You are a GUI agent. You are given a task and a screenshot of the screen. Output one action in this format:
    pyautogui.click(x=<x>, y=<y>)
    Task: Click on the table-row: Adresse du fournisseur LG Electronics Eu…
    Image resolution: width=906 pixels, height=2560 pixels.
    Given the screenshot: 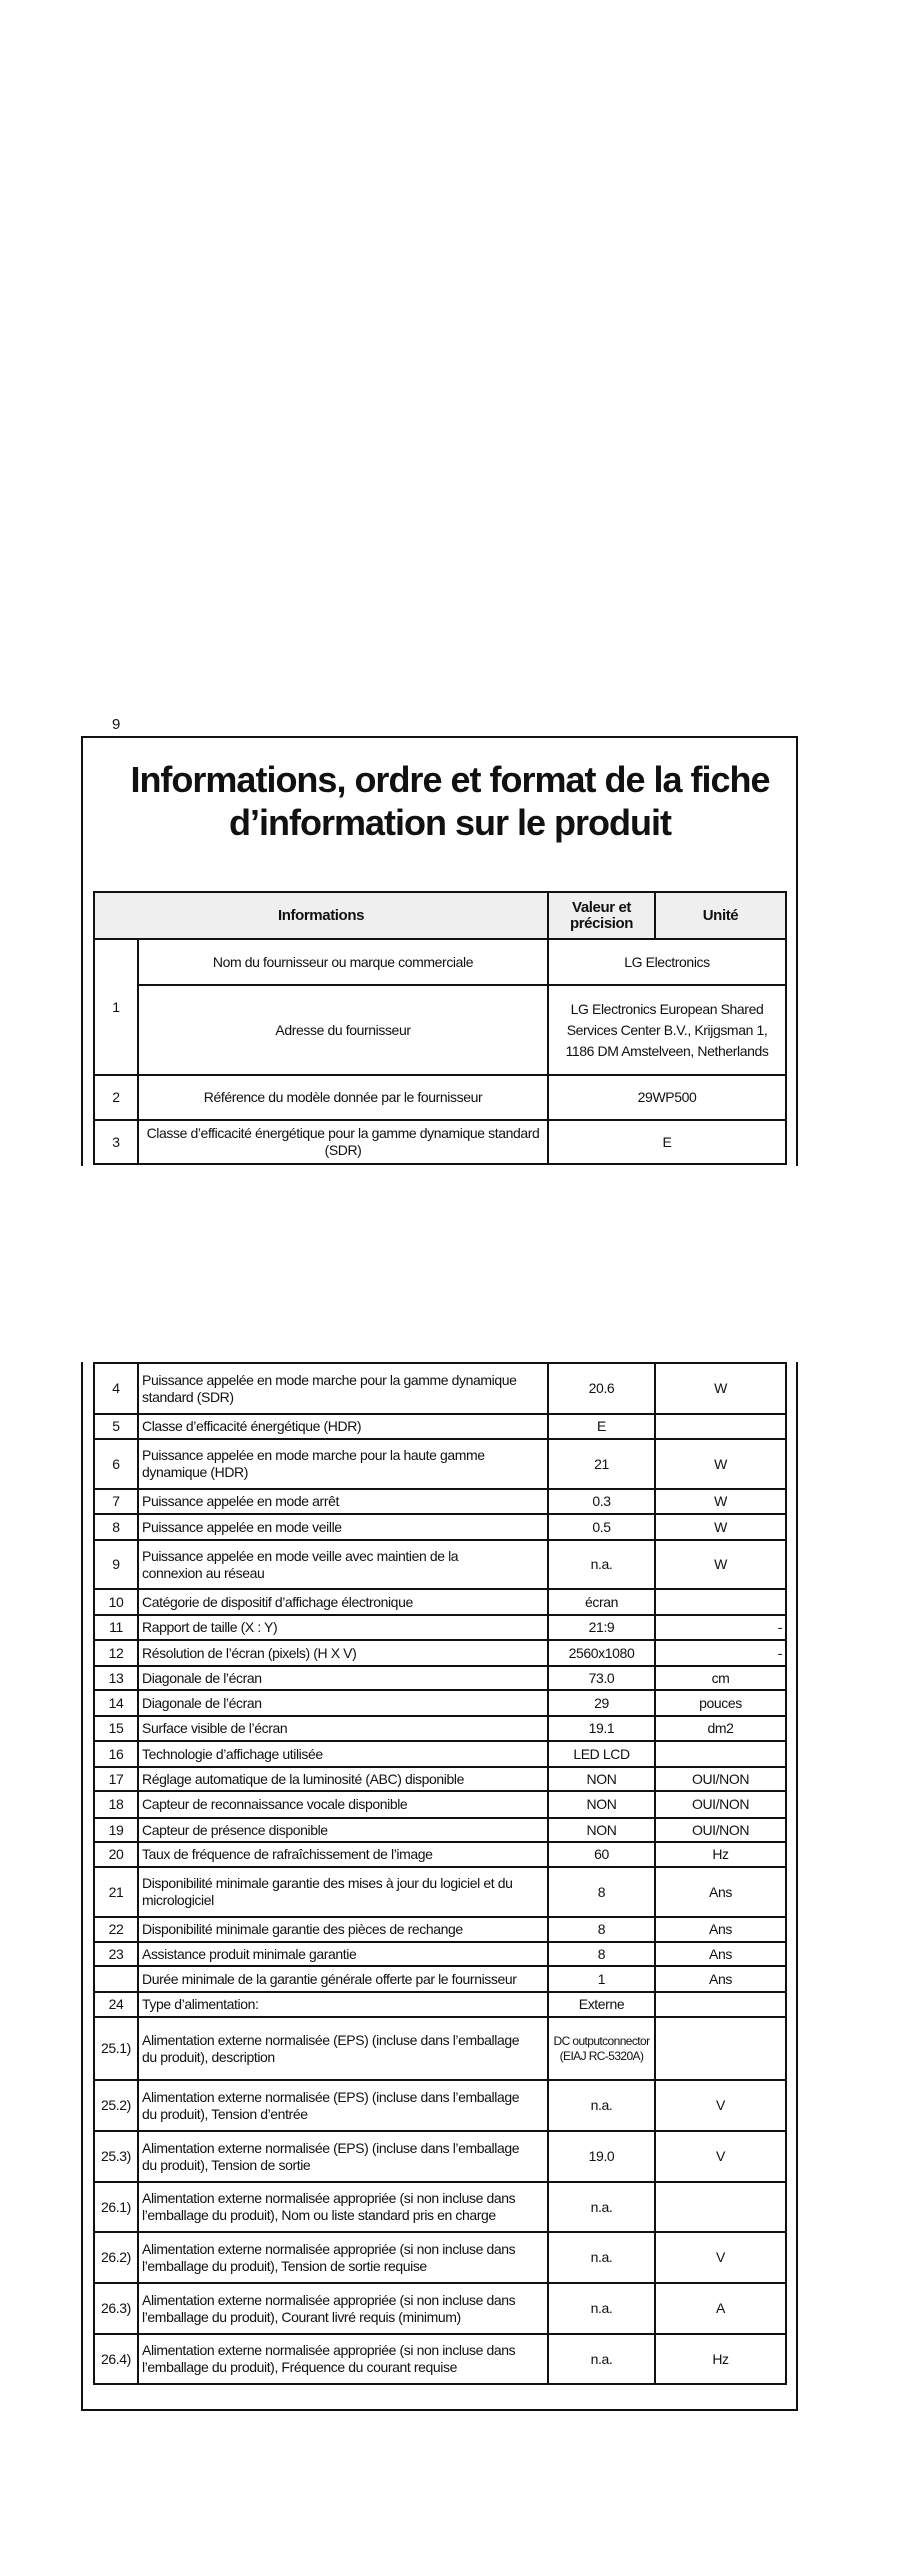 What is the action you would take?
    pyautogui.click(x=441, y=1030)
    